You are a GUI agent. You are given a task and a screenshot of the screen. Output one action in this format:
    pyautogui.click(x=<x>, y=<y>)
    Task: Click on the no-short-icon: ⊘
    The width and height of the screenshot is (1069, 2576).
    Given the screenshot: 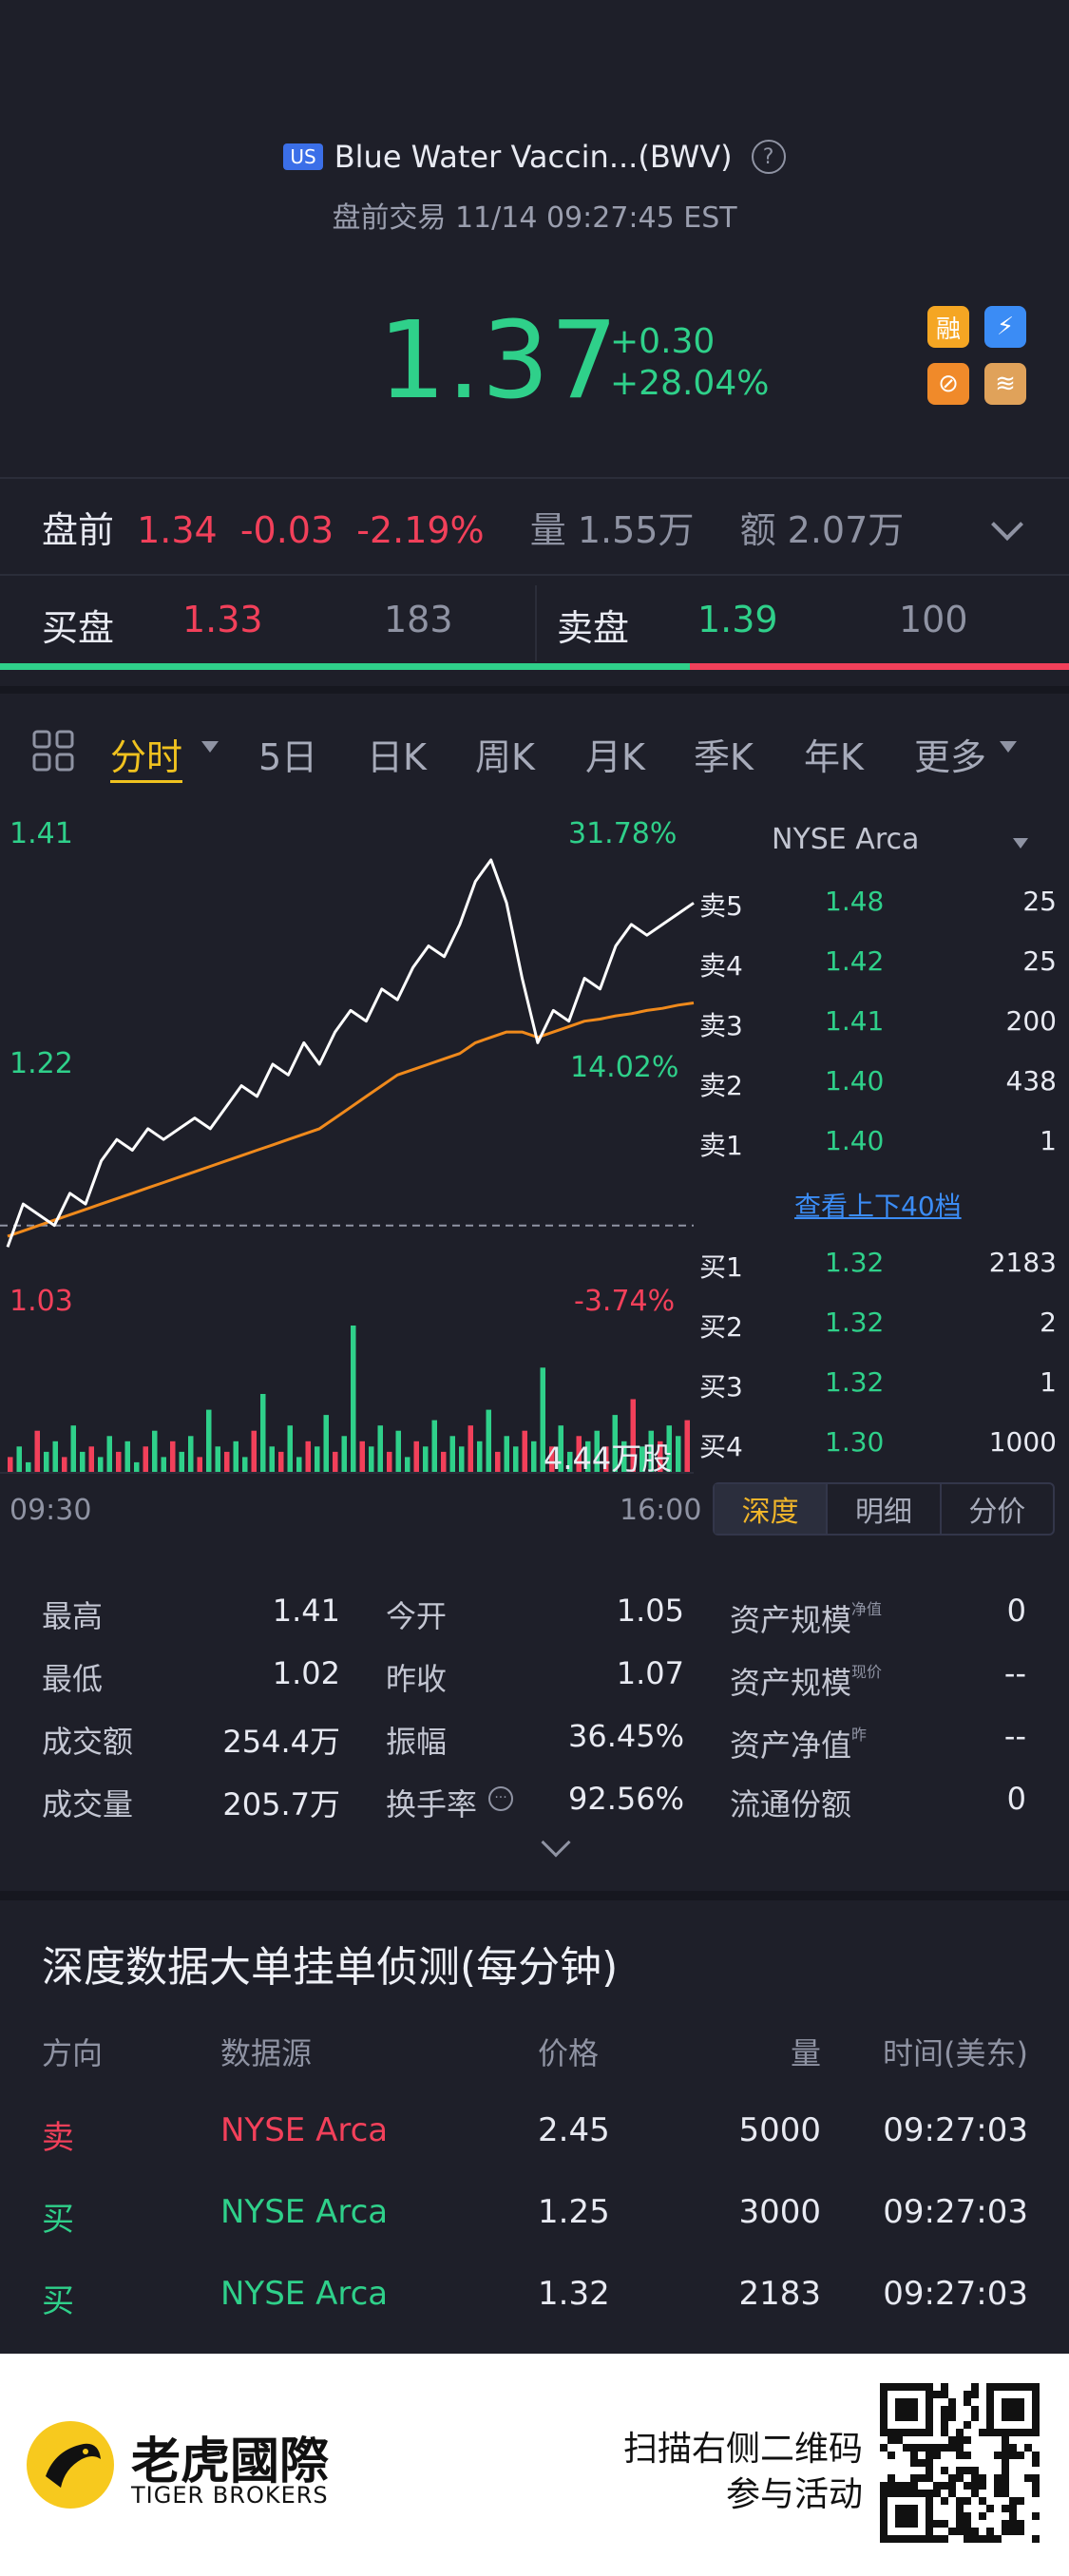 What is the action you would take?
    pyautogui.click(x=948, y=384)
    